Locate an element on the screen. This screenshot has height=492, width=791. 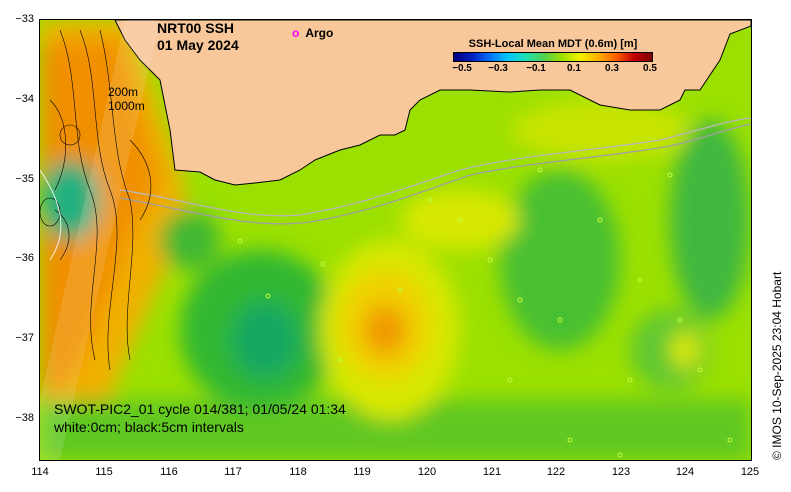
x-tick-label: 115 is located at coordinates (104, 472).